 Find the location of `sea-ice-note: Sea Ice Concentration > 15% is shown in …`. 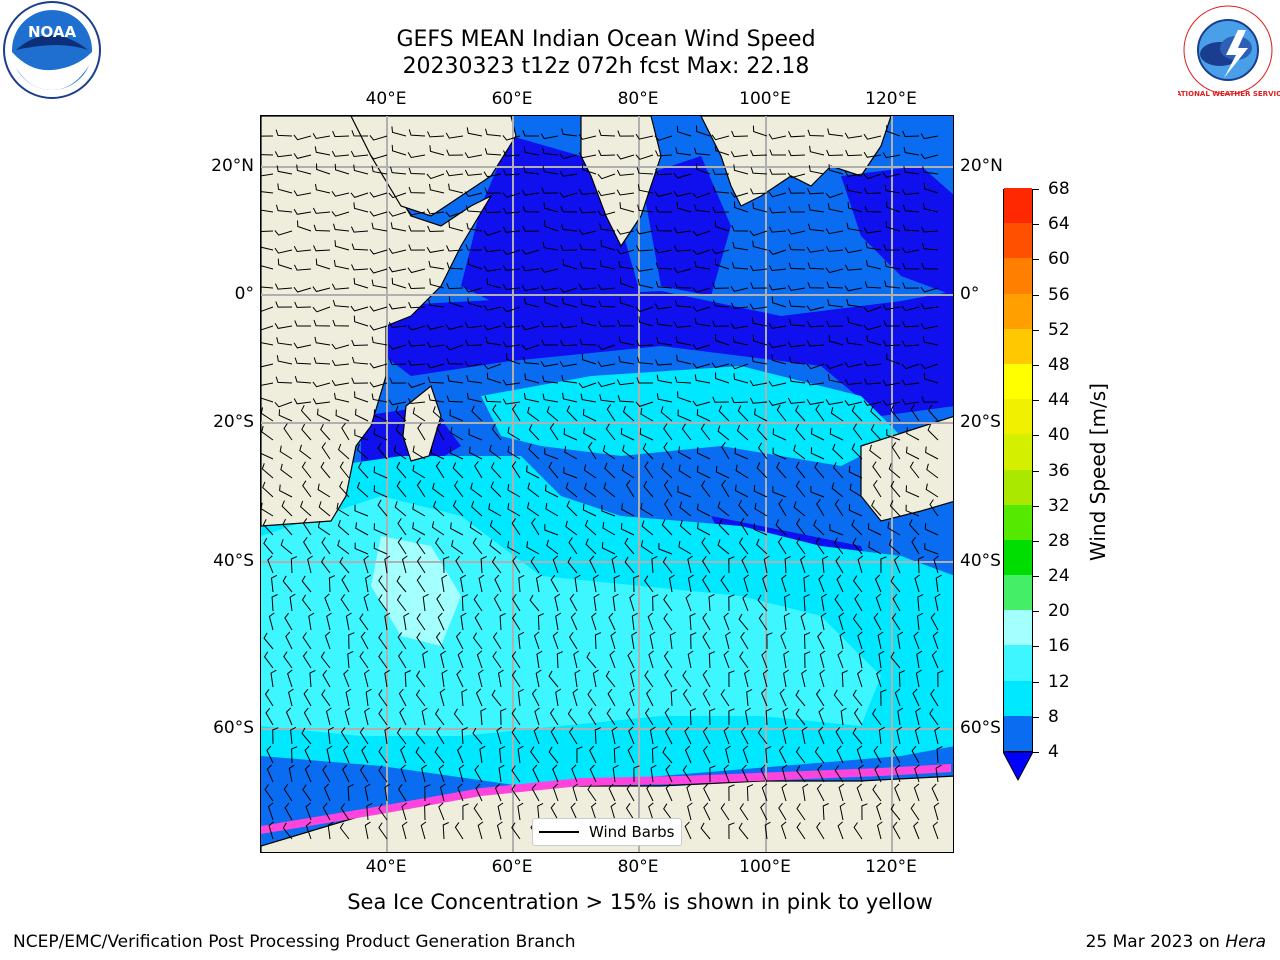

sea-ice-note: Sea Ice Concentration > 15% is shown in … is located at coordinates (640, 902).